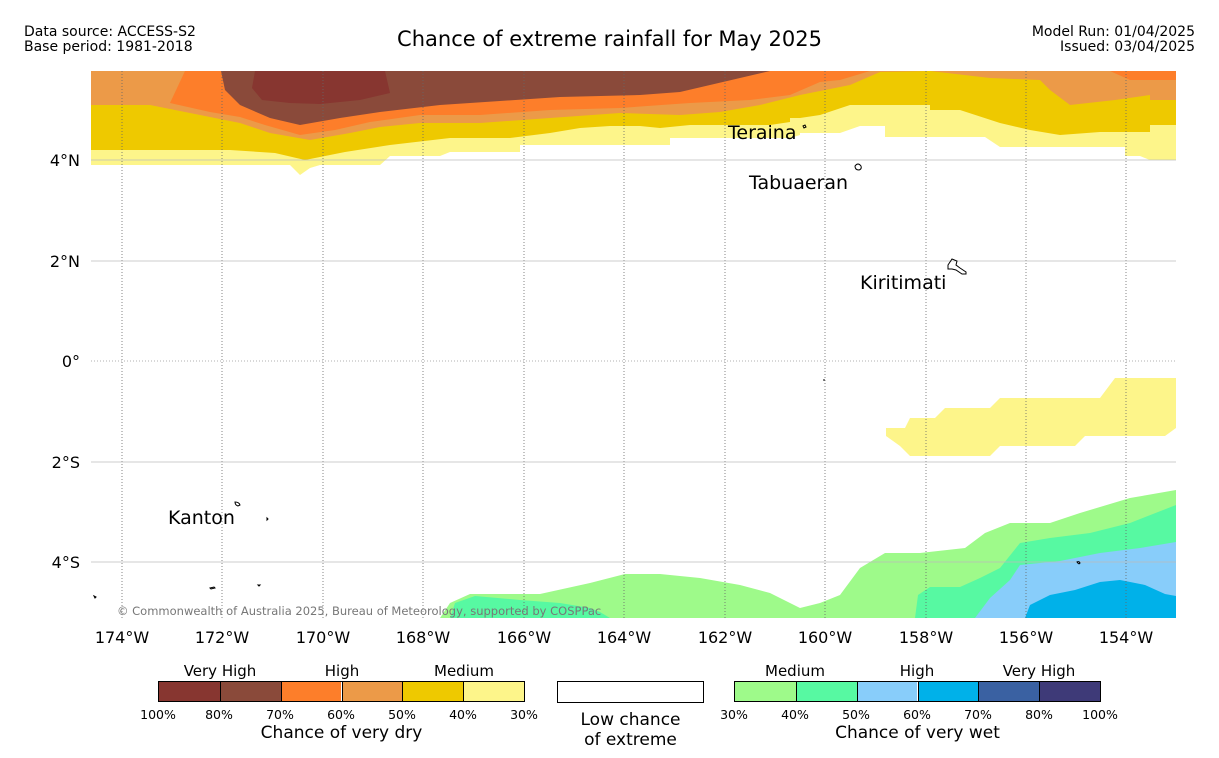  I want to click on wet-tick-label: 70%, so click(978, 714).